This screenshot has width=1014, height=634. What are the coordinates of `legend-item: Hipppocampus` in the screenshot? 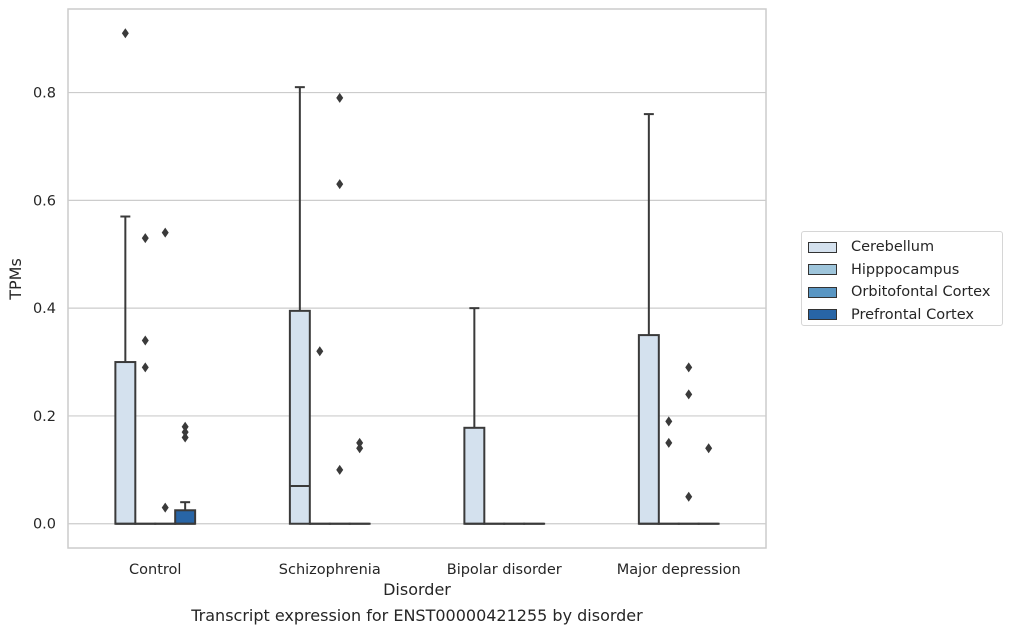 It's located at (905, 270).